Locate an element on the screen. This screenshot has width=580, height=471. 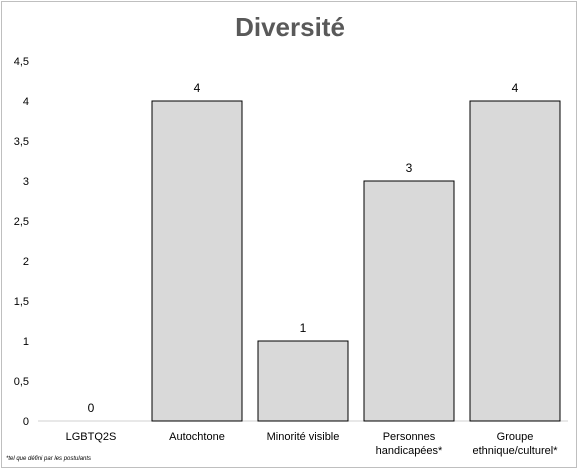
category-label: LGBTQ2S is located at coordinates (91, 437).